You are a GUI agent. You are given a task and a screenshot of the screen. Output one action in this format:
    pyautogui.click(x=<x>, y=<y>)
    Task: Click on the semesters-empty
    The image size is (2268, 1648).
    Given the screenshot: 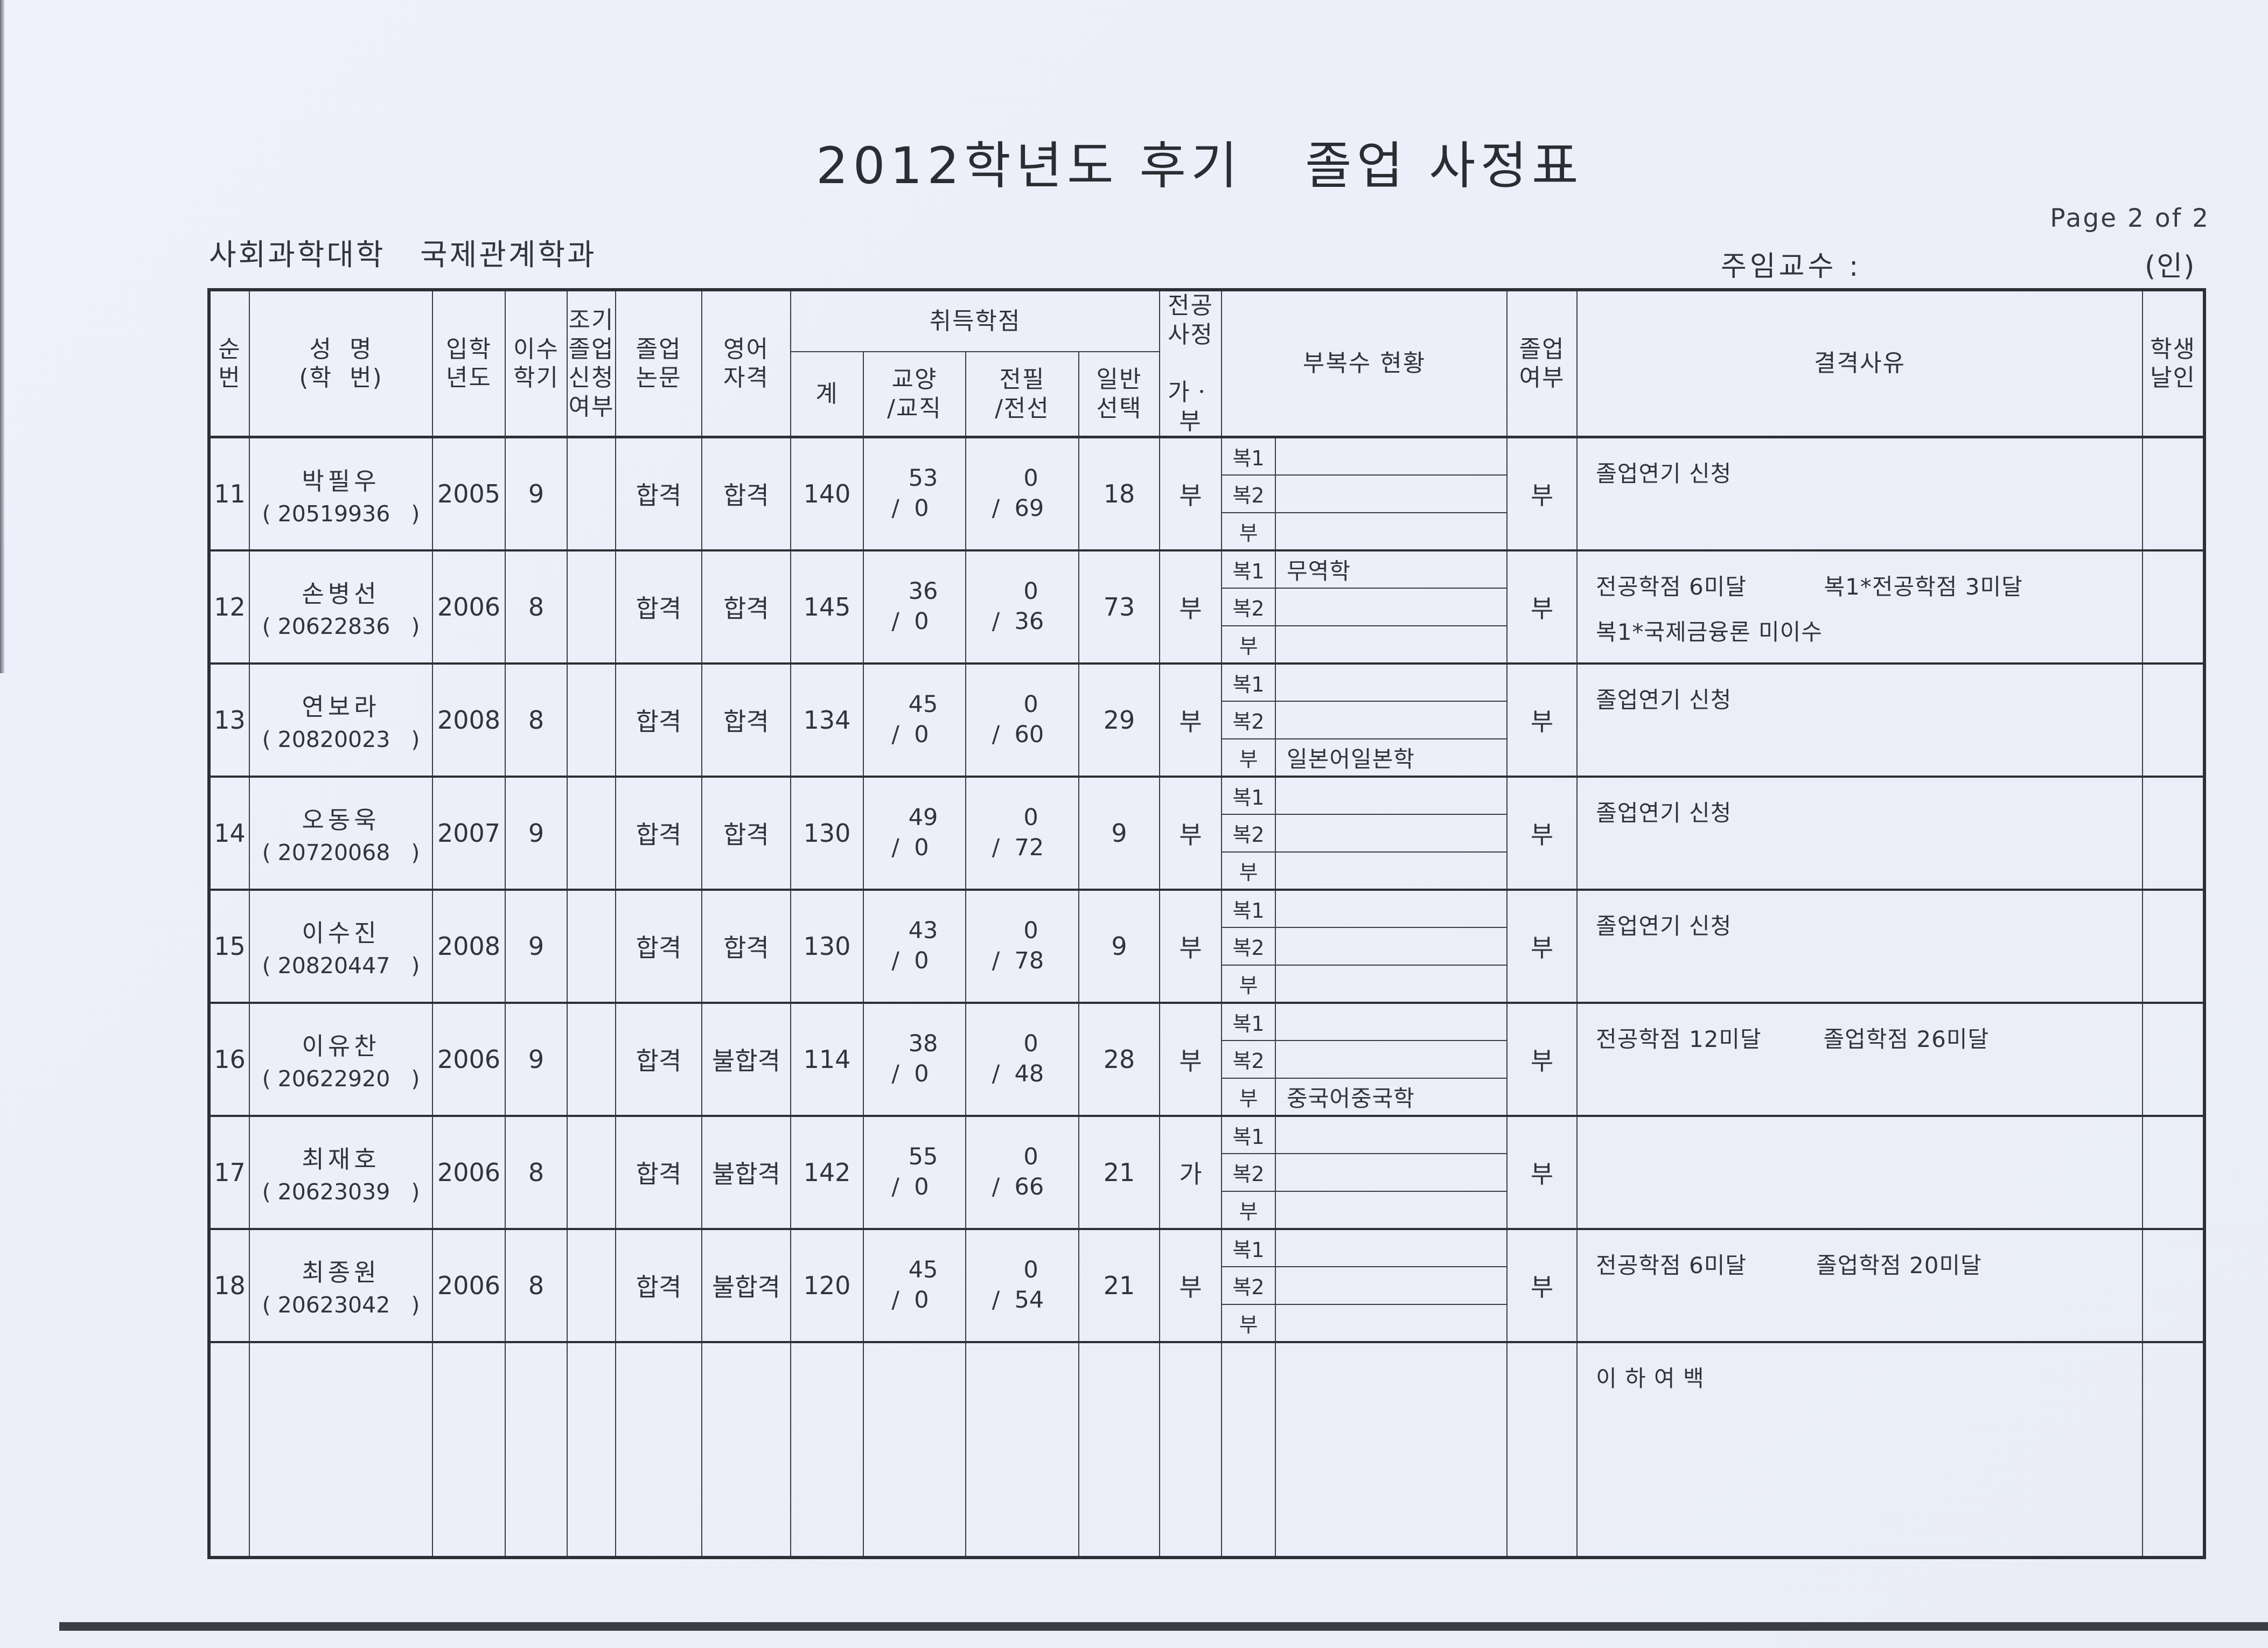 What is the action you would take?
    pyautogui.click(x=536, y=1449)
    